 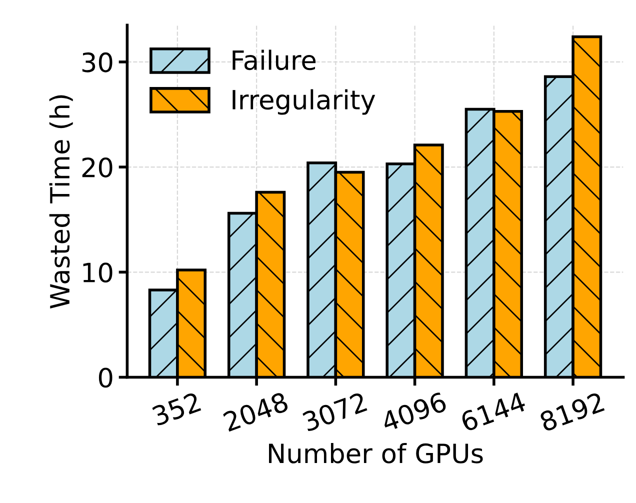 I want to click on y-tick-label: 0, so click(x=105, y=378).